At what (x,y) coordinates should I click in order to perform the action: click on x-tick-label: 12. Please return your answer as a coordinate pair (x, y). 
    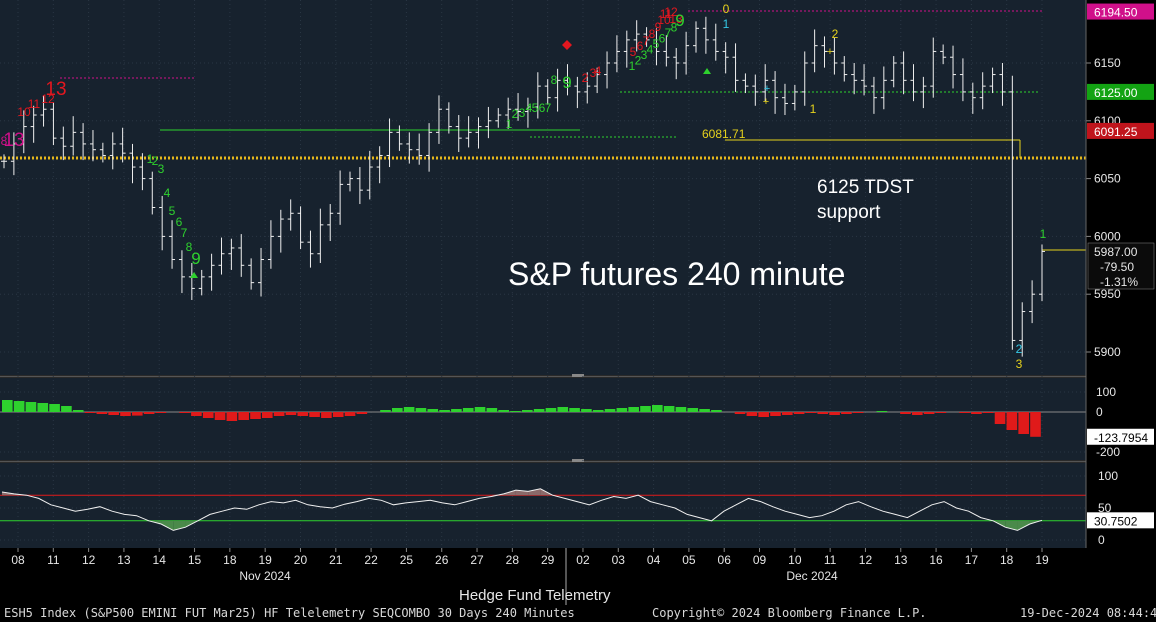
    Looking at the image, I should click on (89, 560).